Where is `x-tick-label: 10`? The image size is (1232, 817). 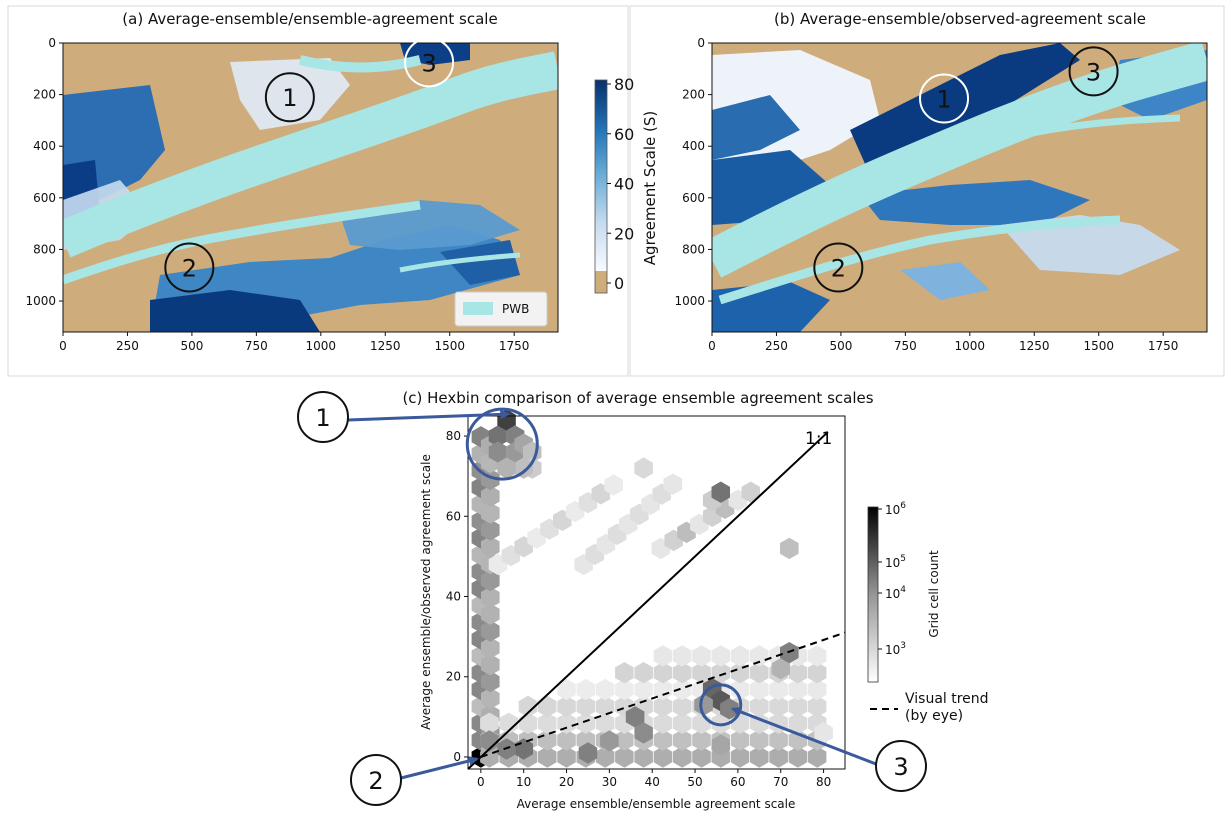 x-tick-label: 10 is located at coordinates (523, 782).